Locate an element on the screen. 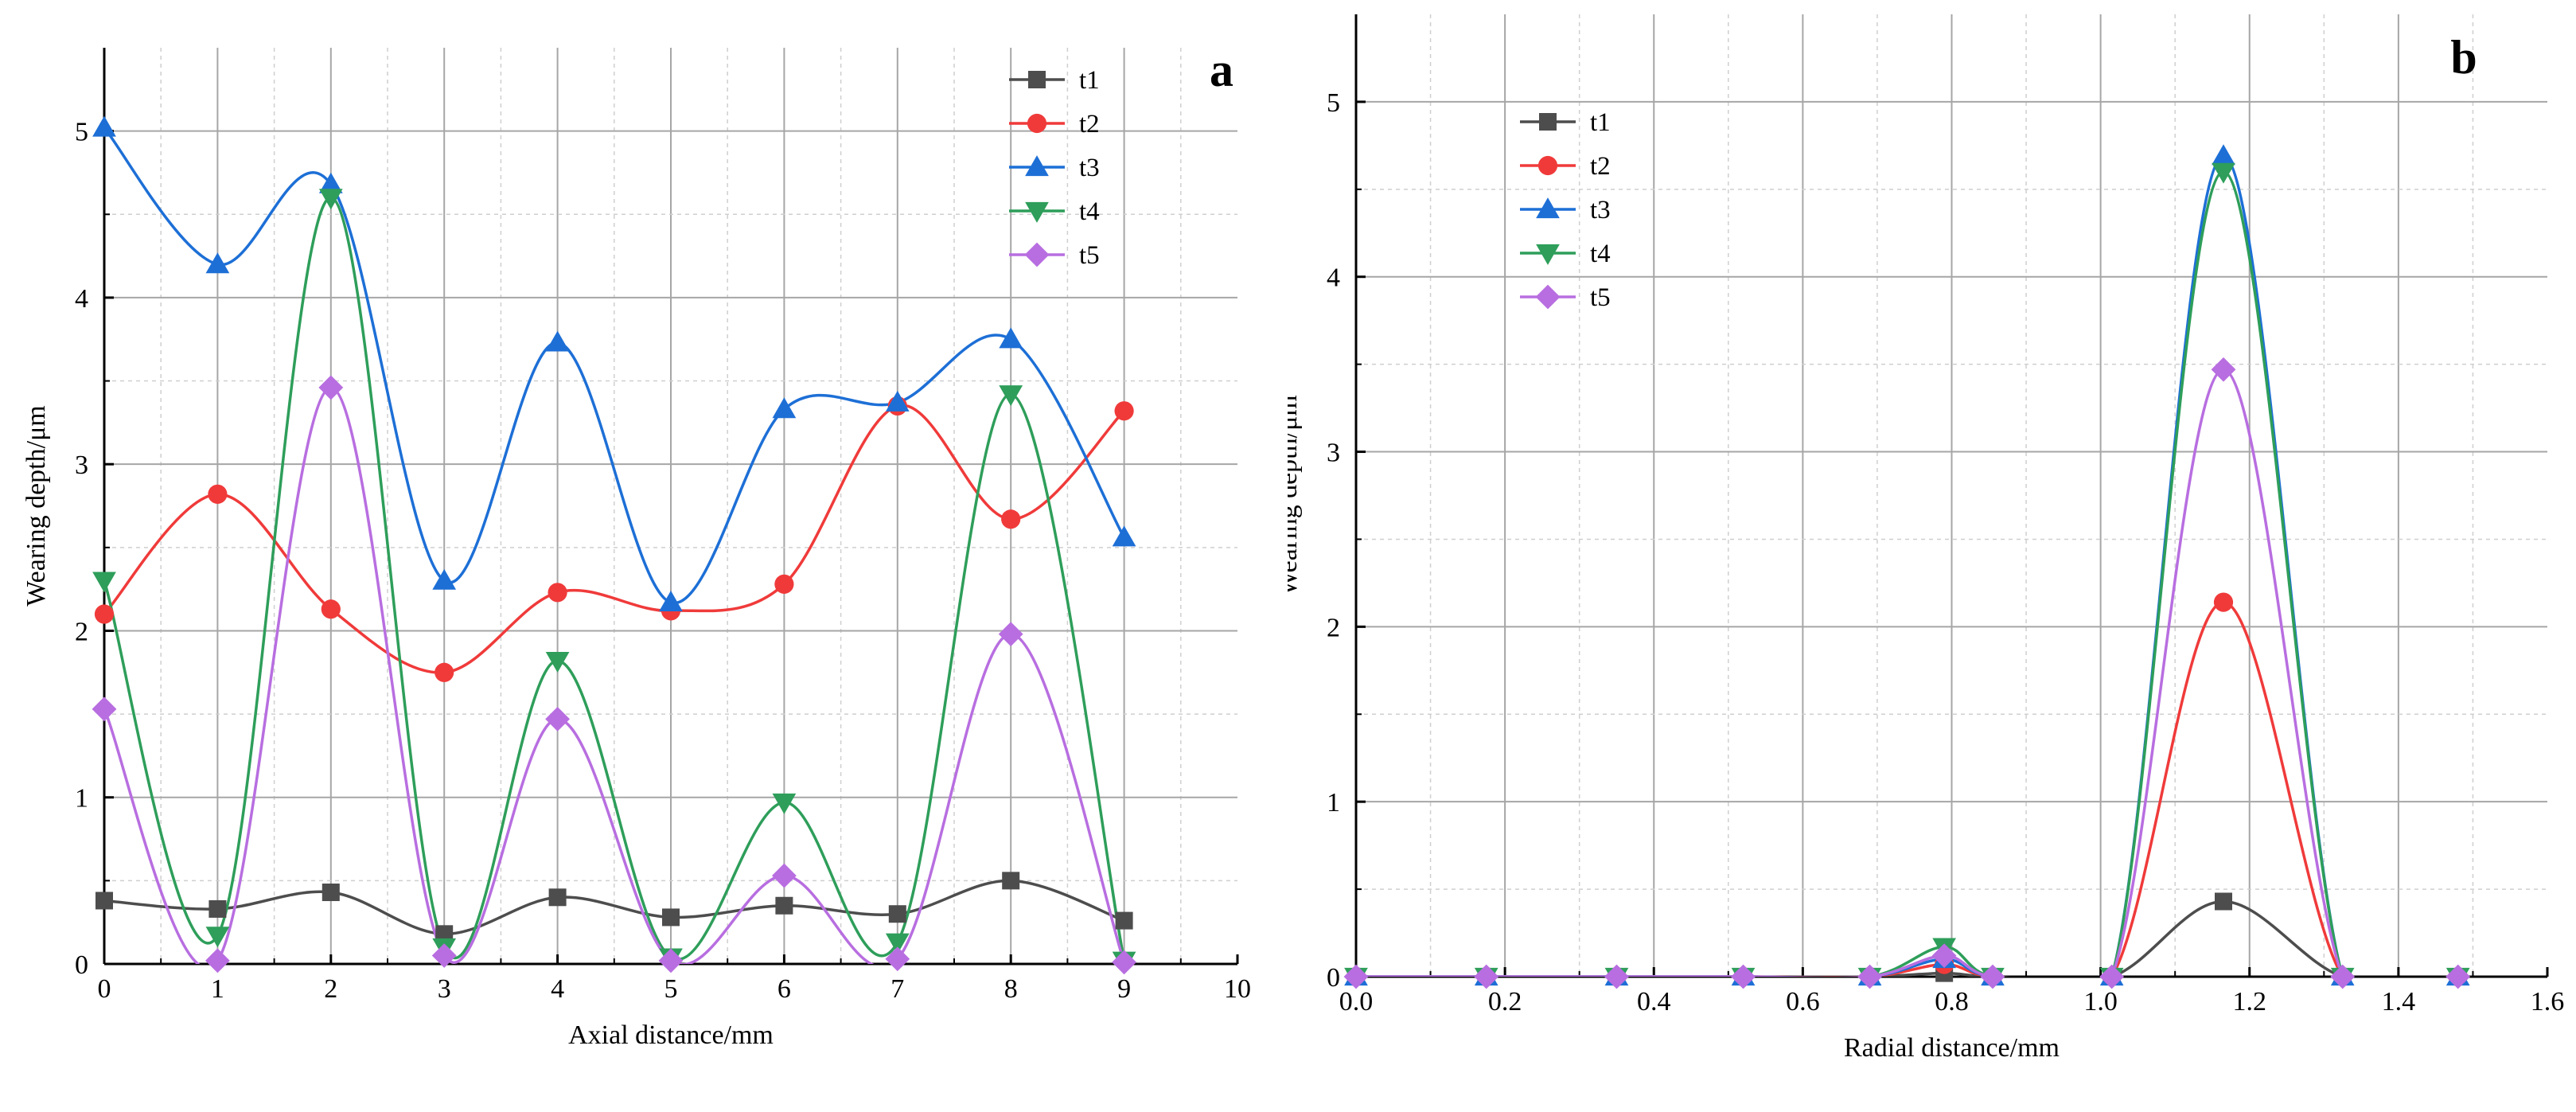  x-tick-label: 5 is located at coordinates (671, 989).